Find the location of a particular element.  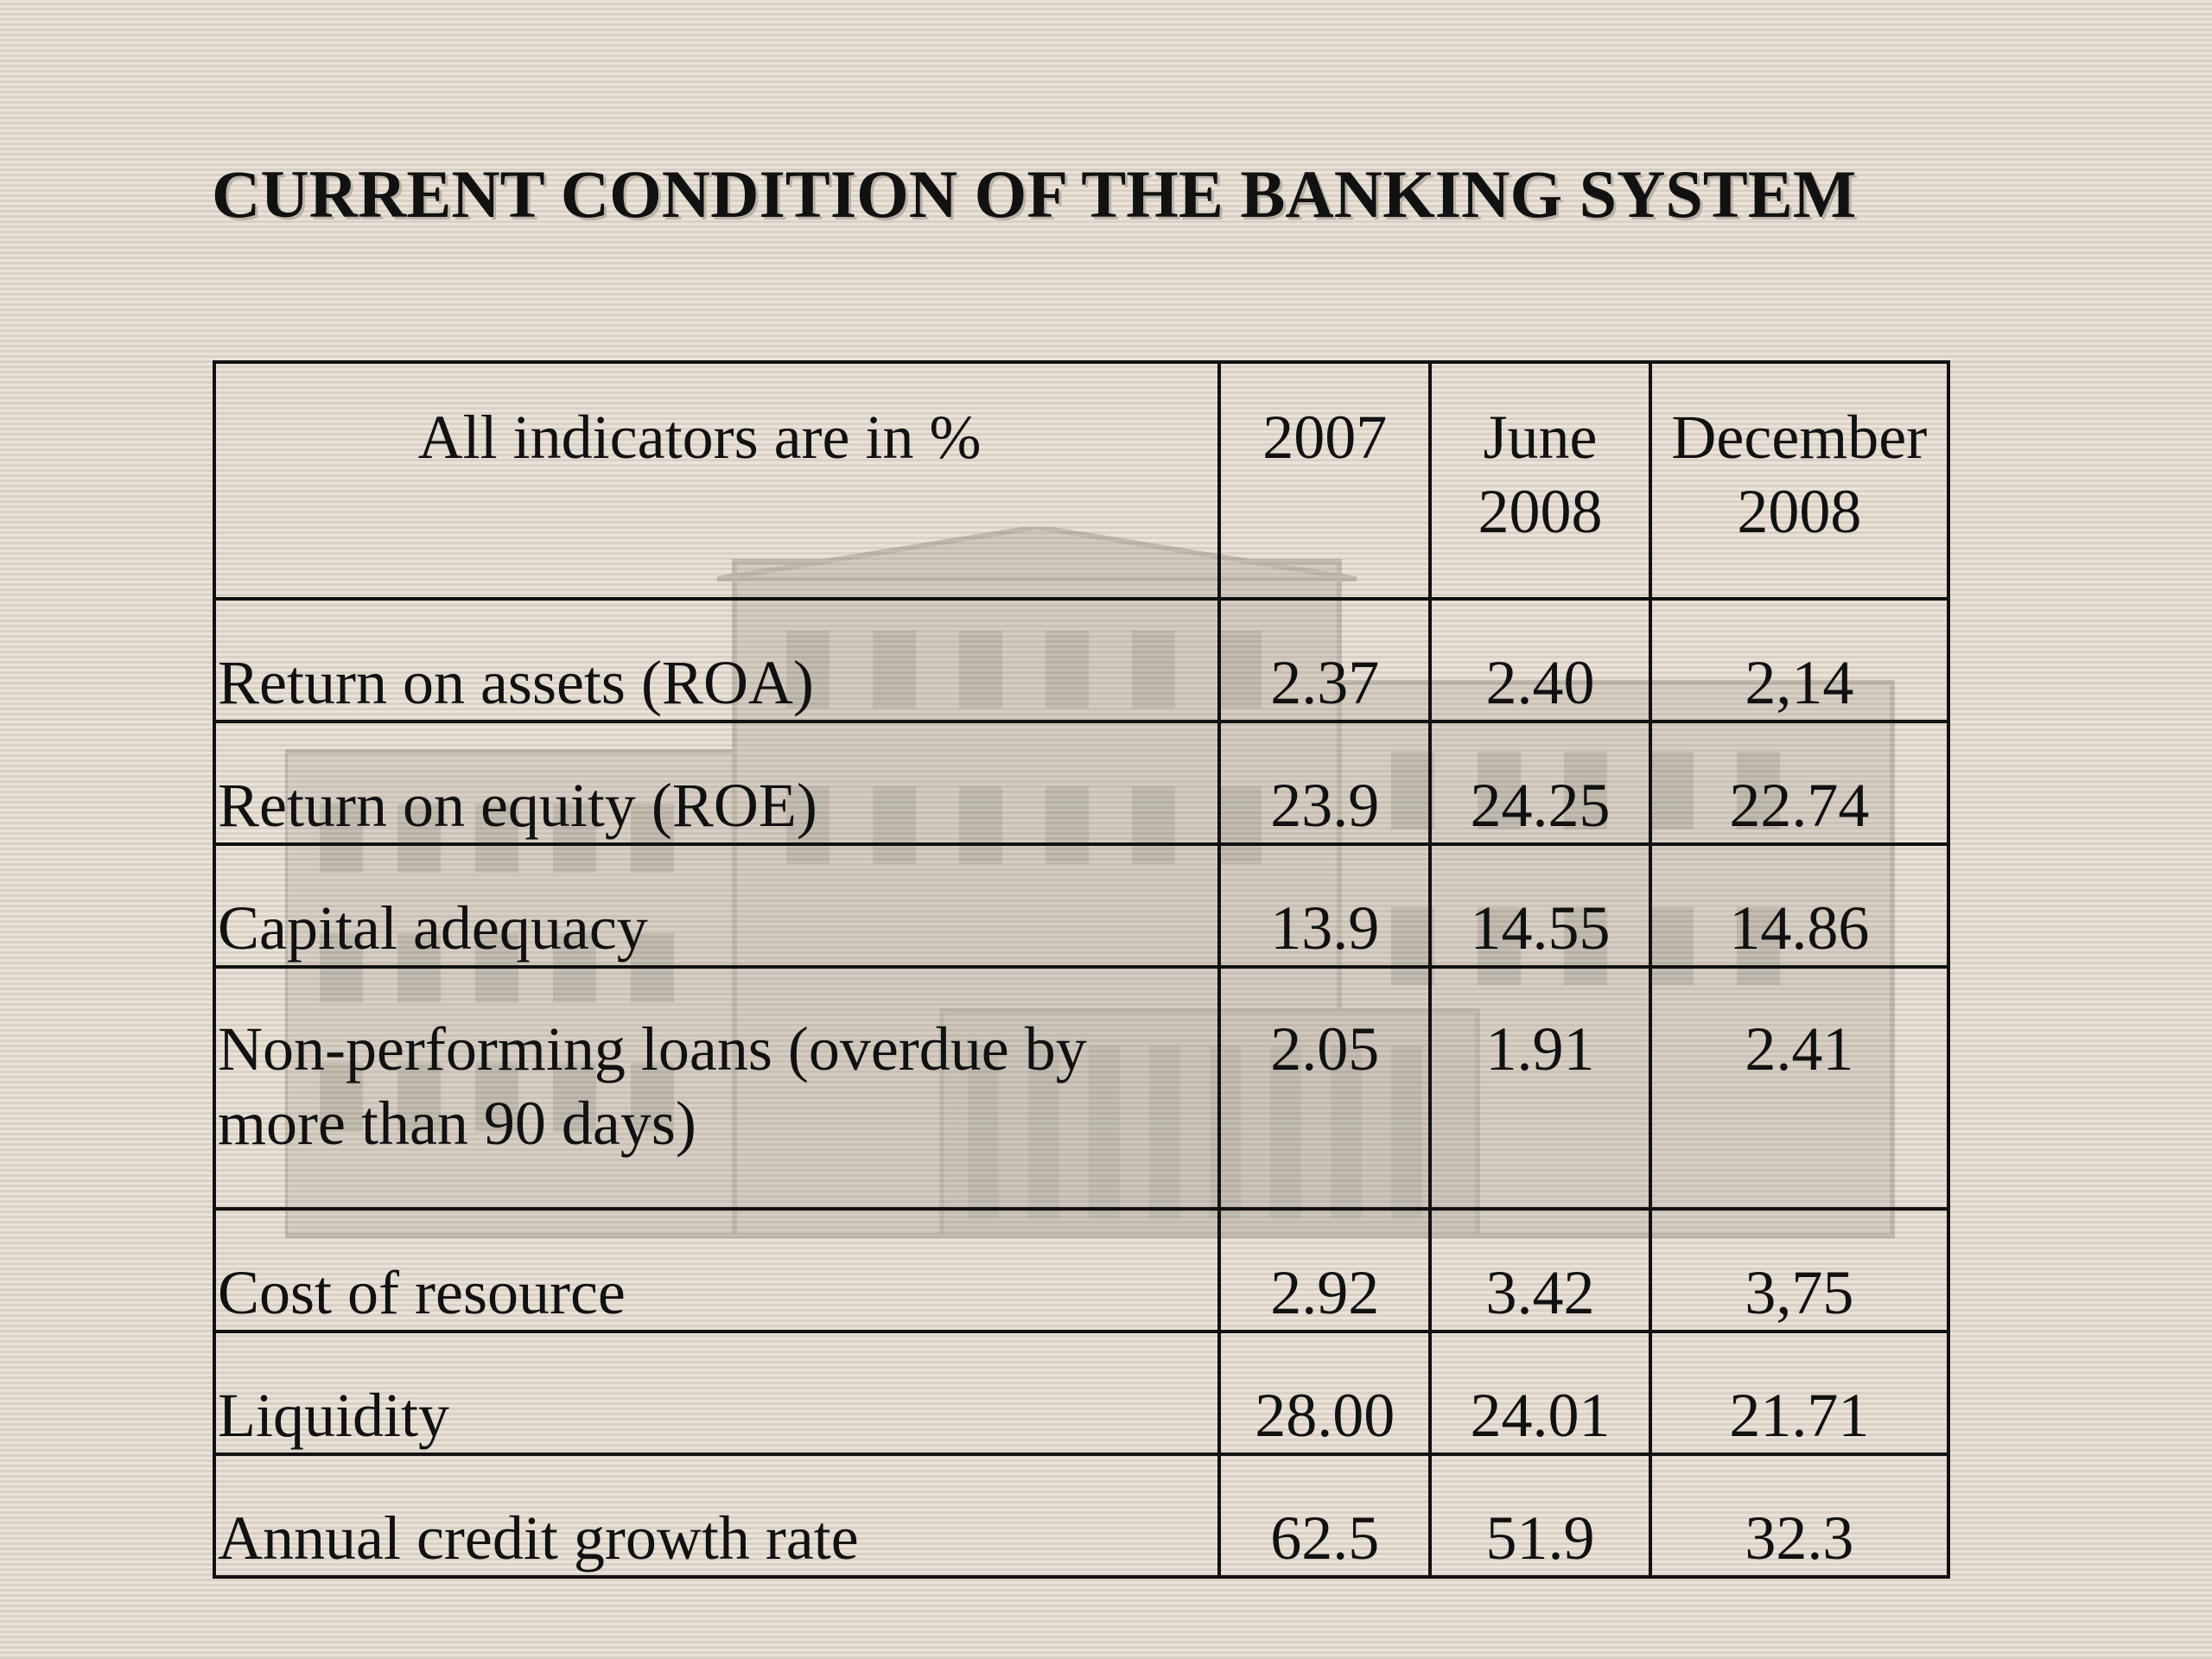

table-row: Liquidity 28.00 24.01 21.71 is located at coordinates (1081, 1393).